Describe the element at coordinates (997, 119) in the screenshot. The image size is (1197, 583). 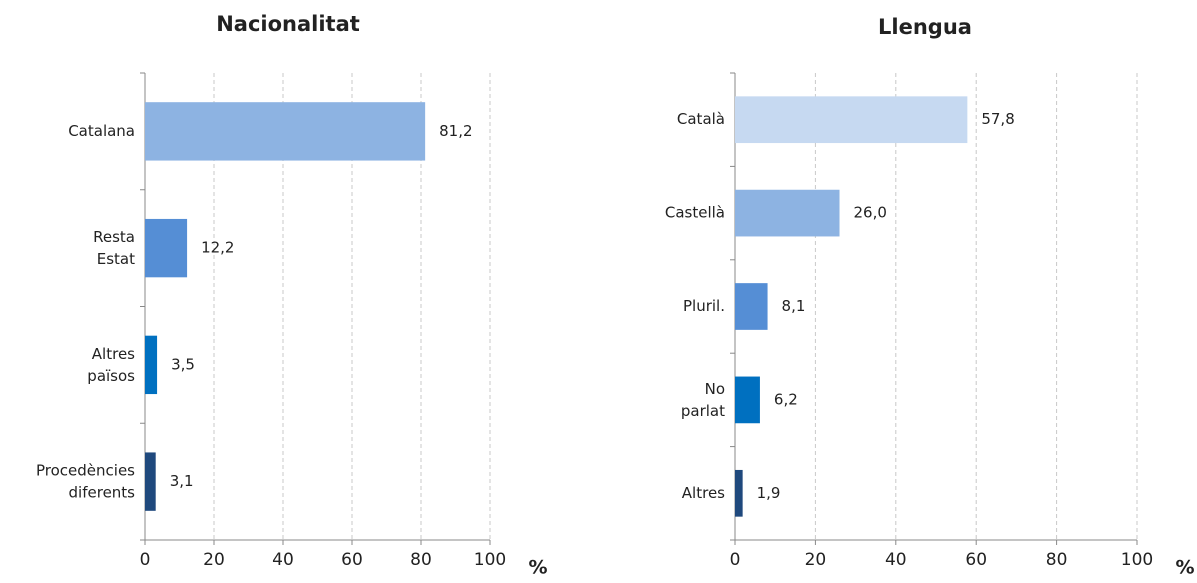
I see `value-label: 57,8` at that location.